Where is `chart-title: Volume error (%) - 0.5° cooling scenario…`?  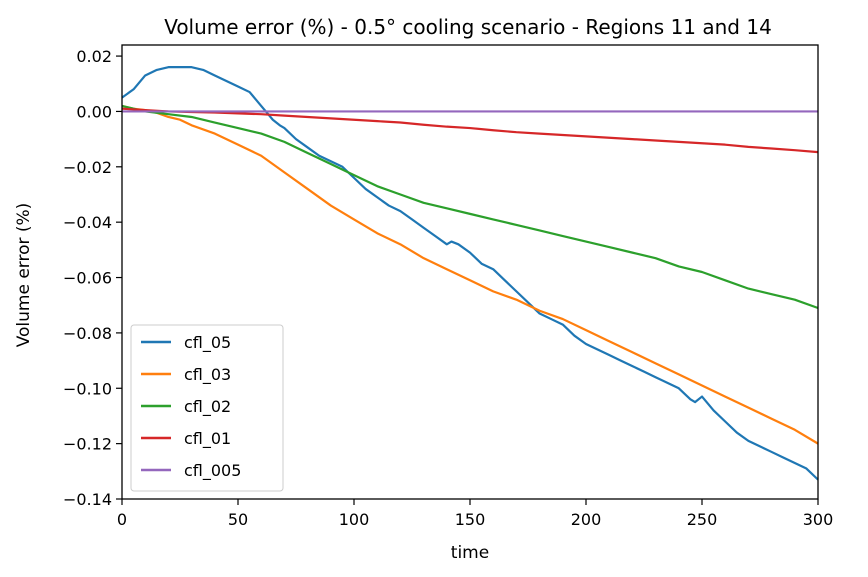 chart-title: Volume error (%) - 0.5° cooling scenario… is located at coordinates (468, 27).